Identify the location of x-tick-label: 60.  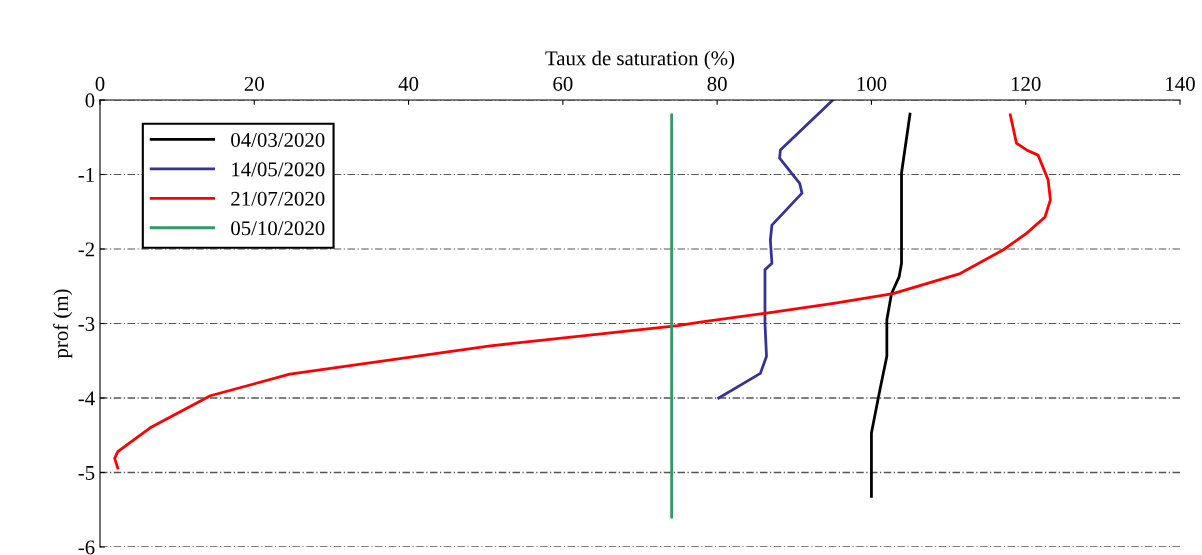
(563, 83).